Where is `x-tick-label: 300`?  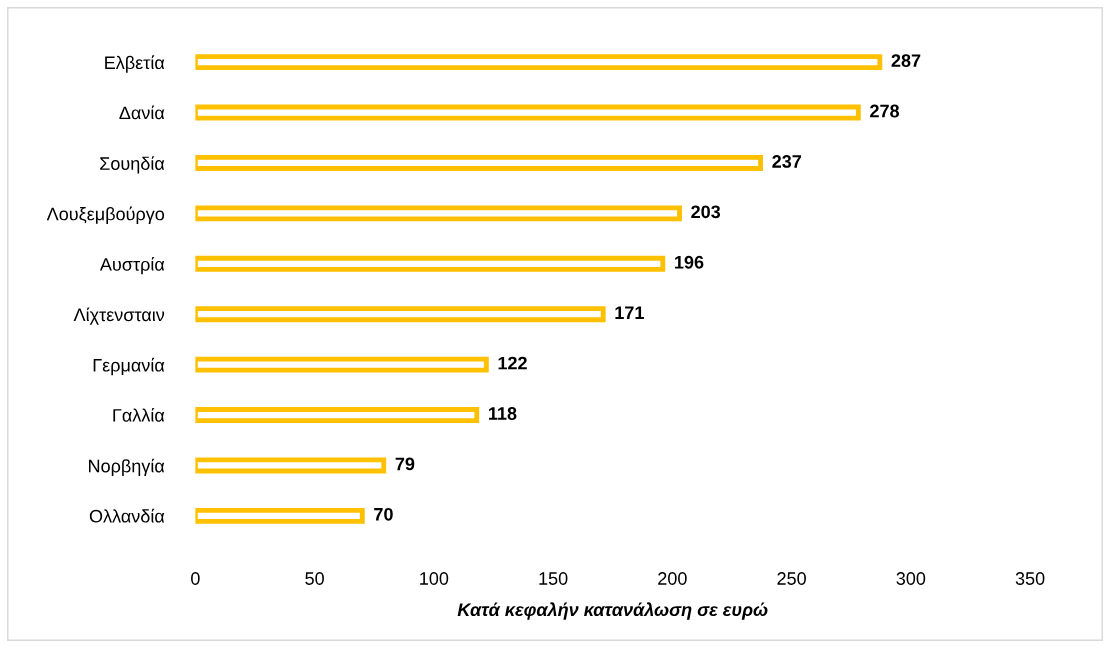
x-tick-label: 300 is located at coordinates (911, 578).